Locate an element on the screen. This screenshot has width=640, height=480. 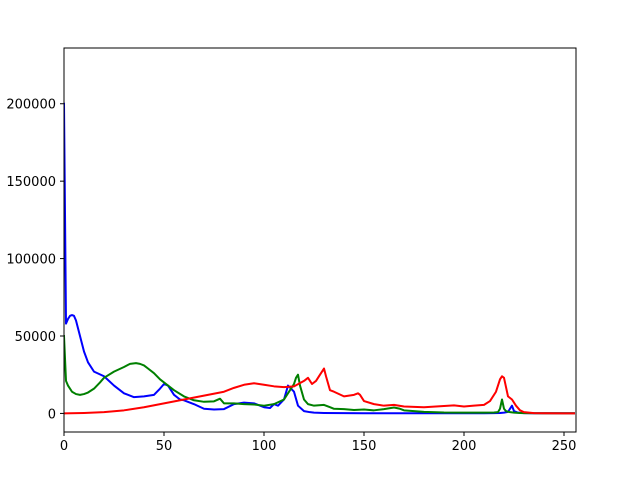
x-tick-label: 100 is located at coordinates (264, 446).